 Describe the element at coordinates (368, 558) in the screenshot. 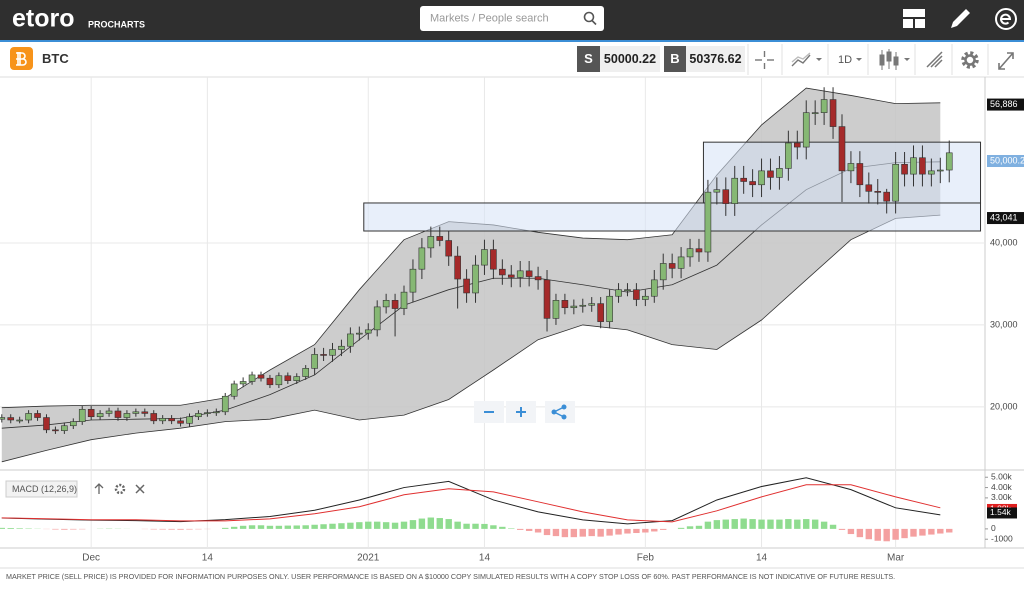

I see `x-tick-label: 2021` at that location.